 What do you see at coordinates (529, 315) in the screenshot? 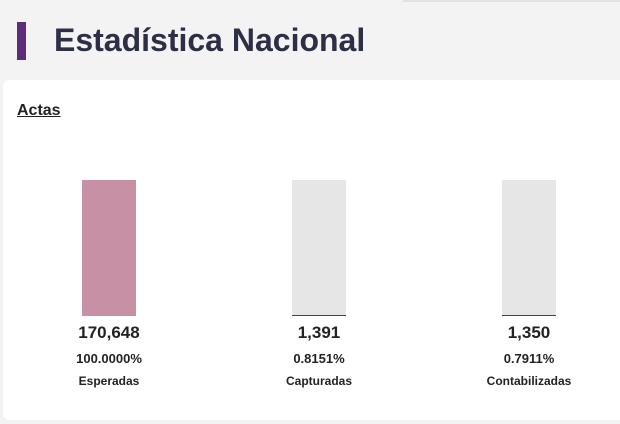
I see `bar-fill-contabilizadas` at bounding box center [529, 315].